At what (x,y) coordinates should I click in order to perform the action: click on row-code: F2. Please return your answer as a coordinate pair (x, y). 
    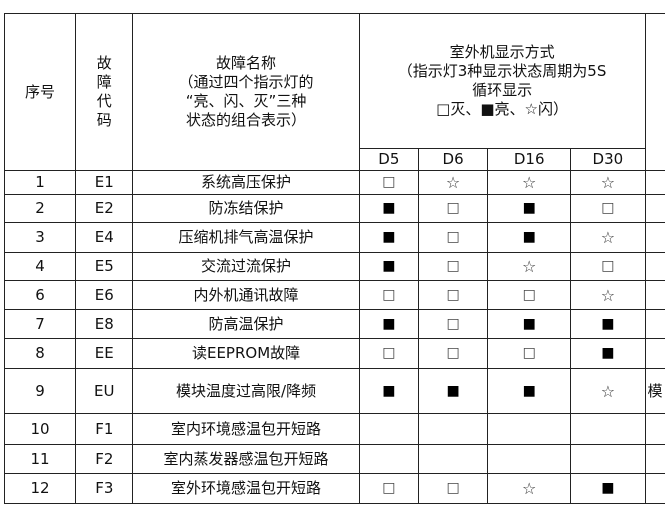
    Looking at the image, I should click on (104, 459).